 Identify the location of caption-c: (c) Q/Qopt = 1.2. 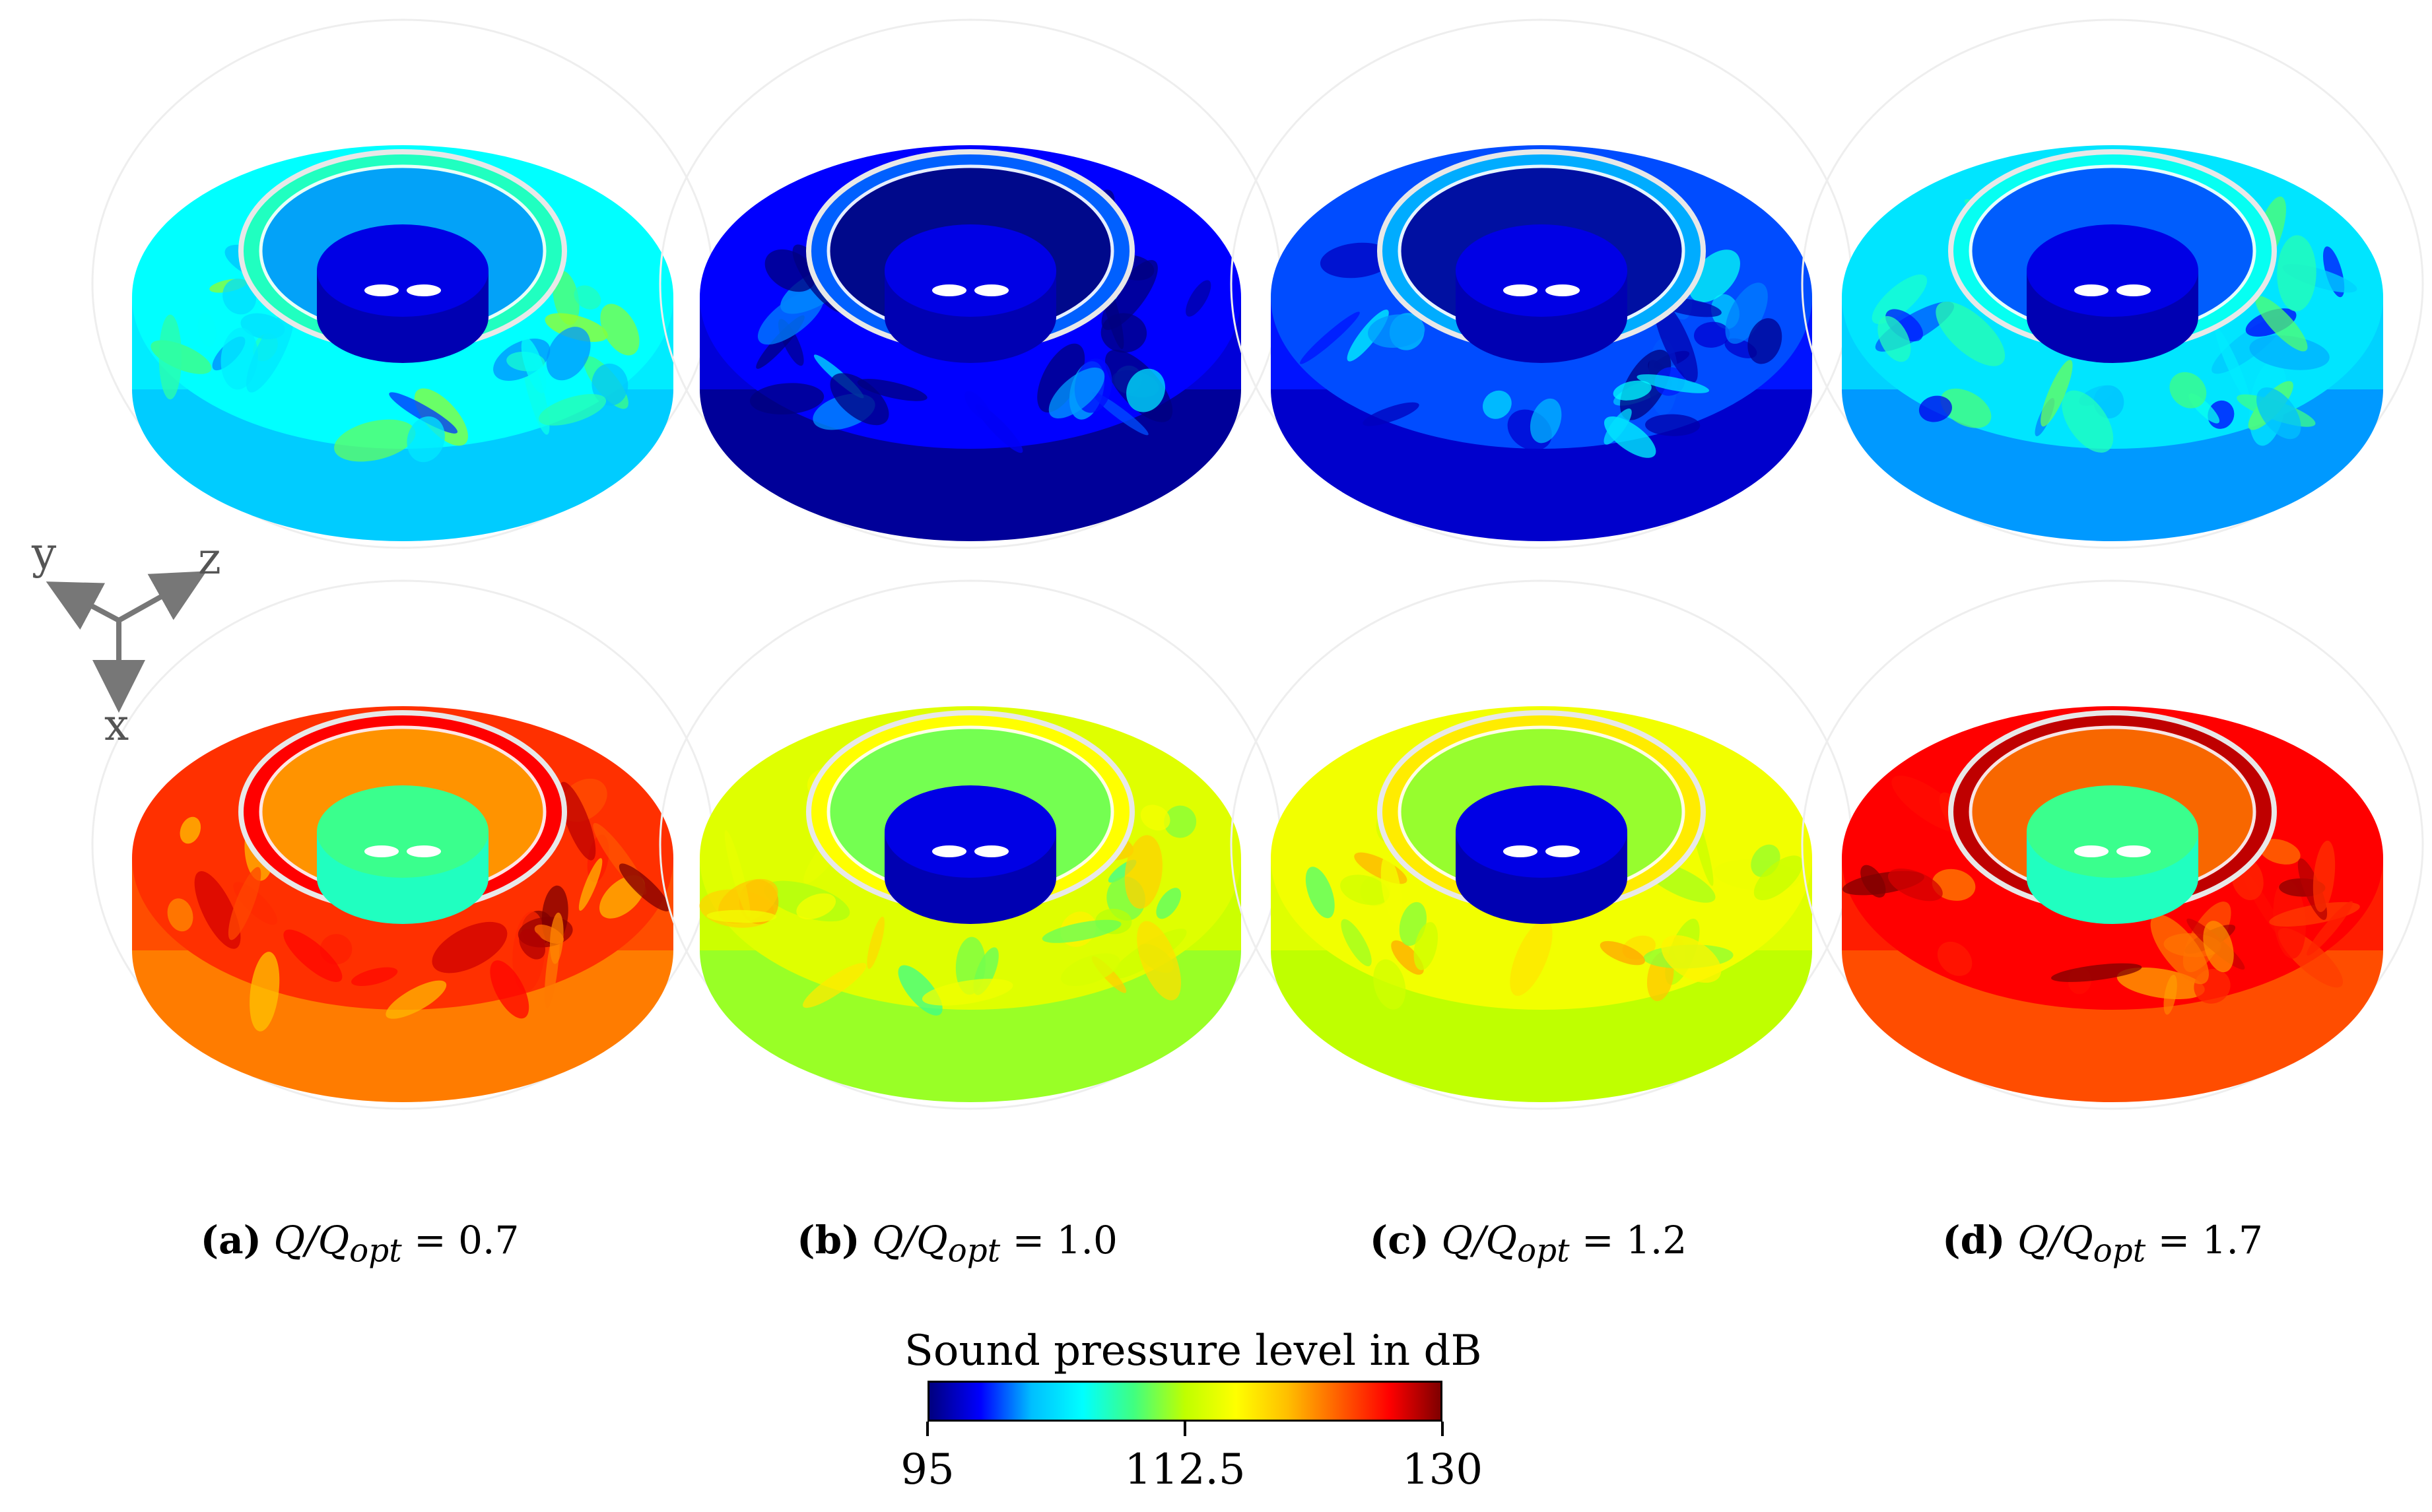
(1528, 1244).